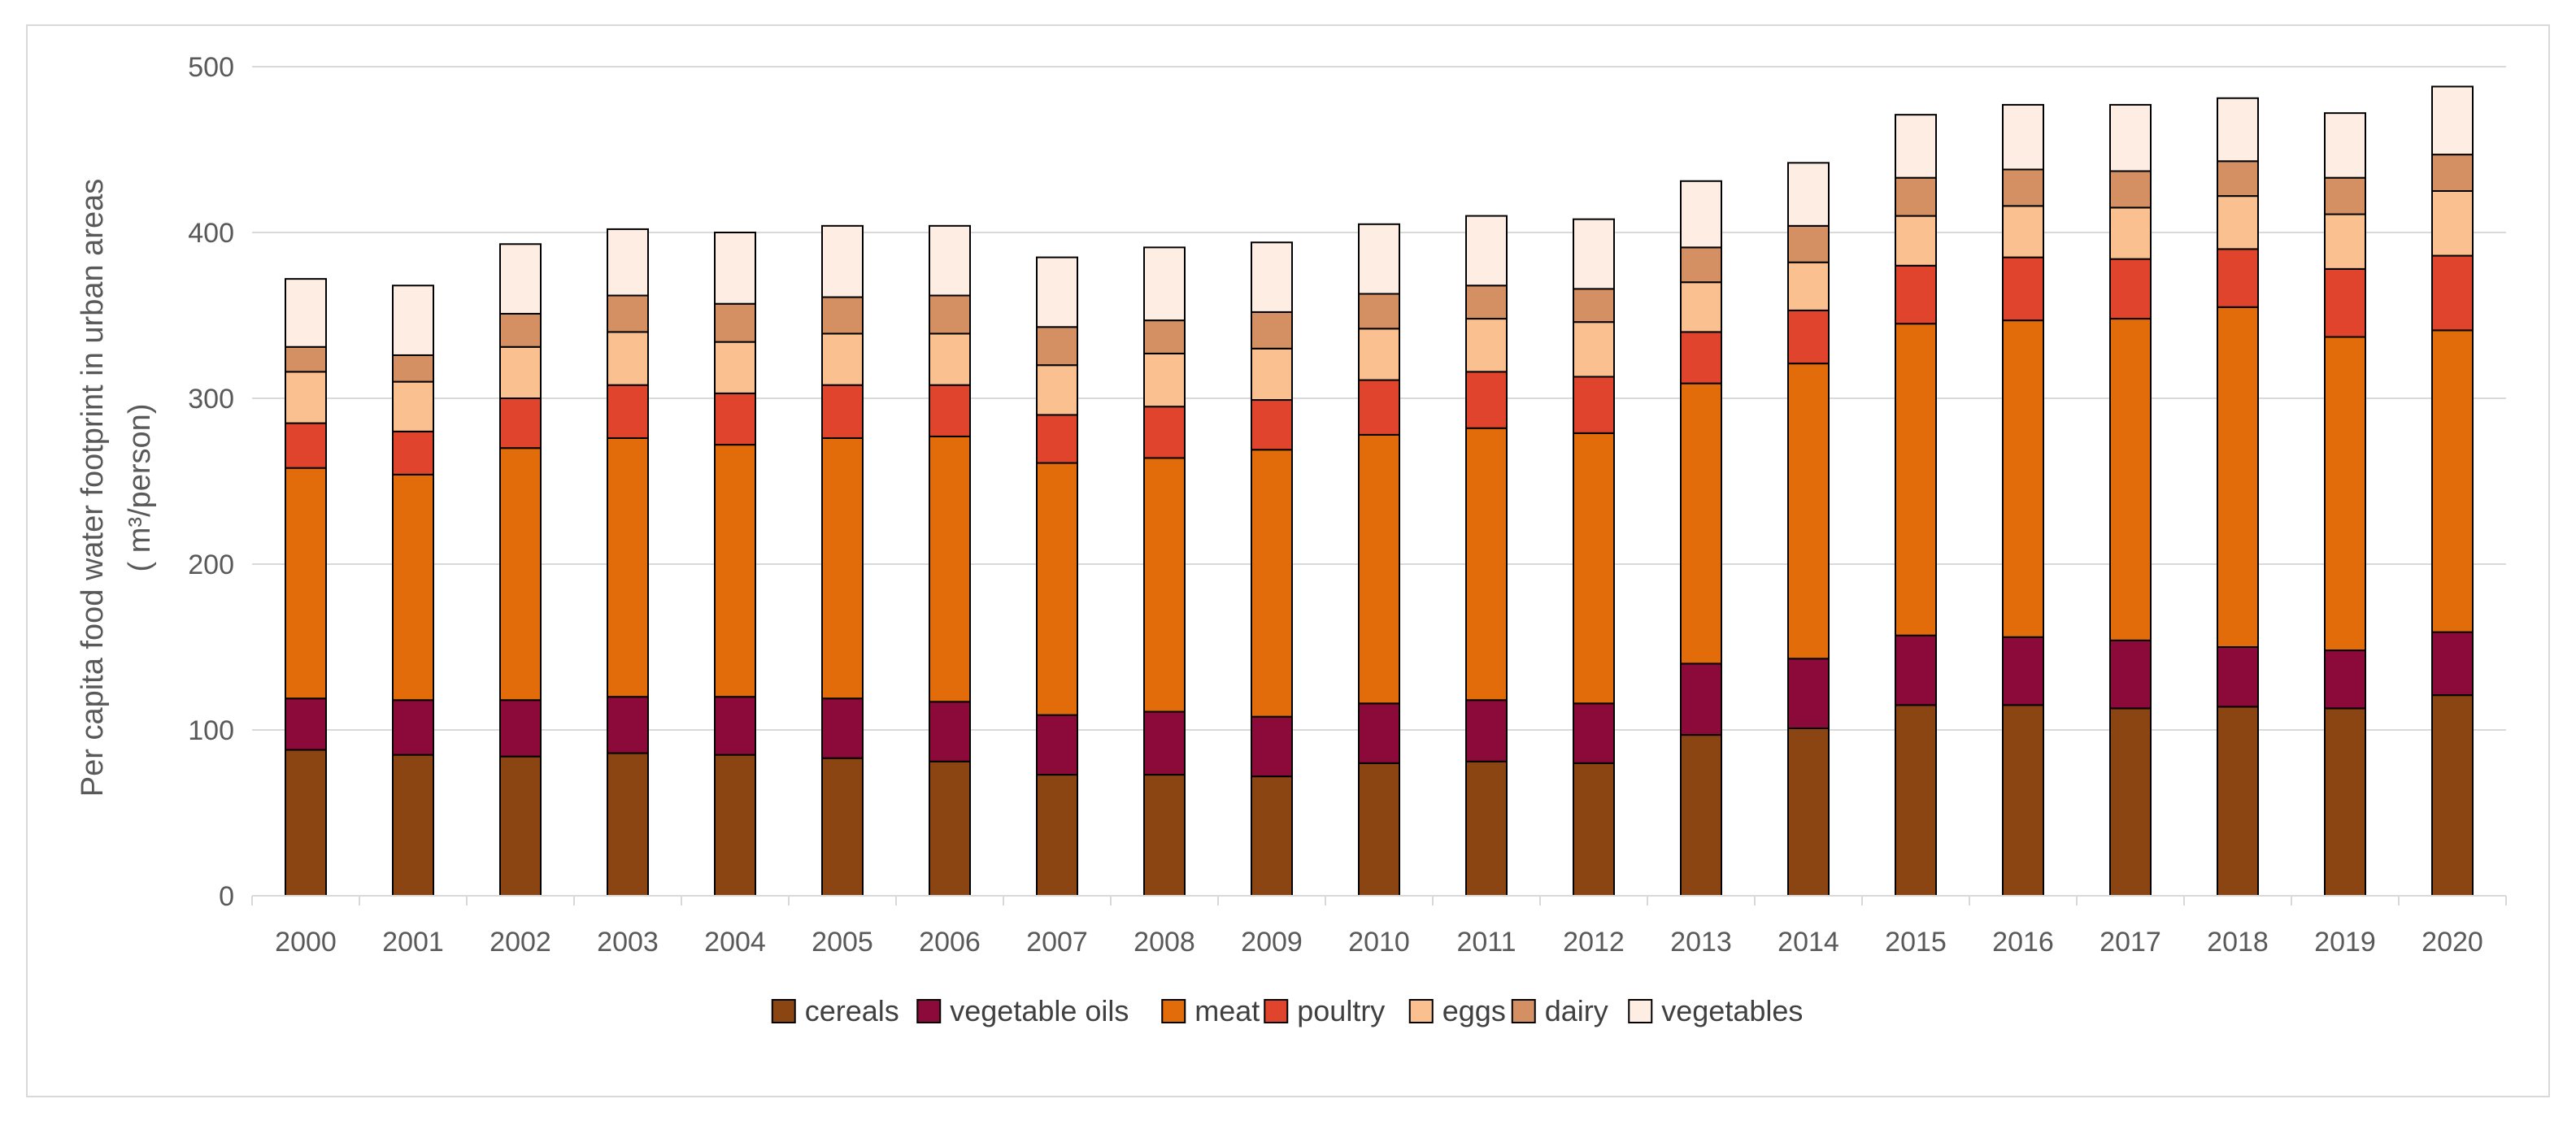  What do you see at coordinates (628, 943) in the screenshot?
I see `x-tick-label: 2003` at bounding box center [628, 943].